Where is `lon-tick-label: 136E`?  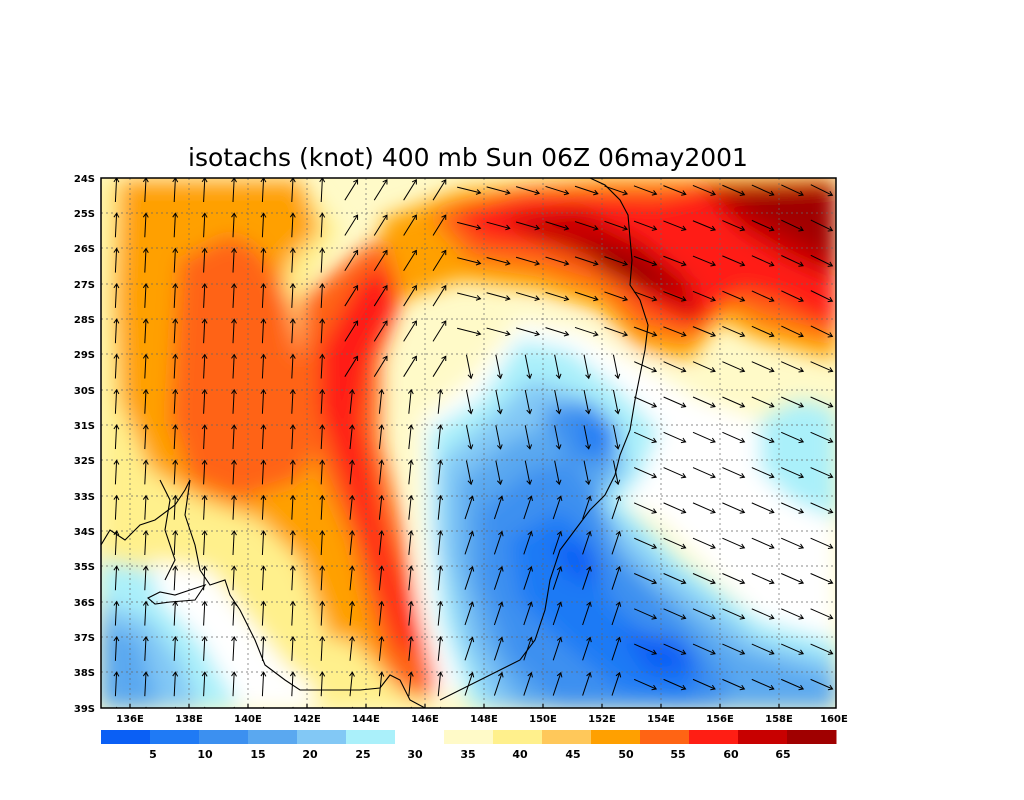 lon-tick-label: 136E is located at coordinates (130, 719).